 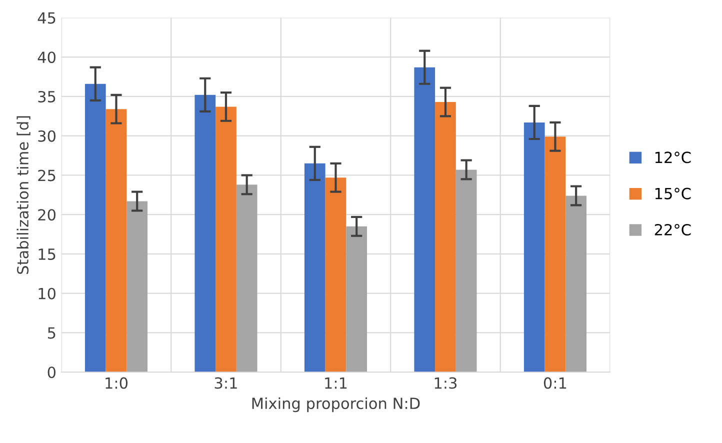 What do you see at coordinates (23, 195) in the screenshot?
I see `y-axis-title: Stabilization time [d]` at bounding box center [23, 195].